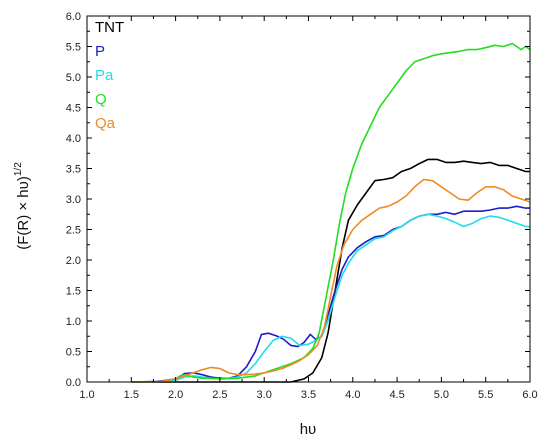 This screenshot has height=446, width=550. Describe the element at coordinates (23, 213) in the screenshot. I see `y-axis-title-main: (F(R) × hυ)` at that location.